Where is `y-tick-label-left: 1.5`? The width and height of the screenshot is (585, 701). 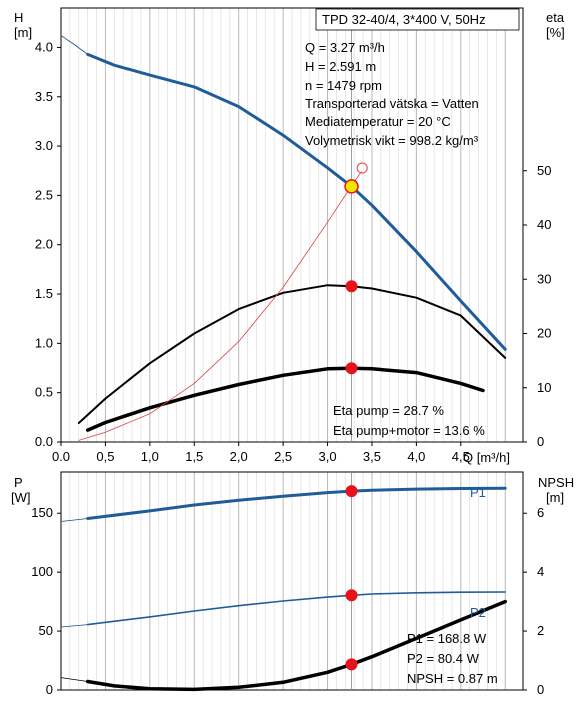 y-tick-label-left: 1.5 is located at coordinates (44, 293).